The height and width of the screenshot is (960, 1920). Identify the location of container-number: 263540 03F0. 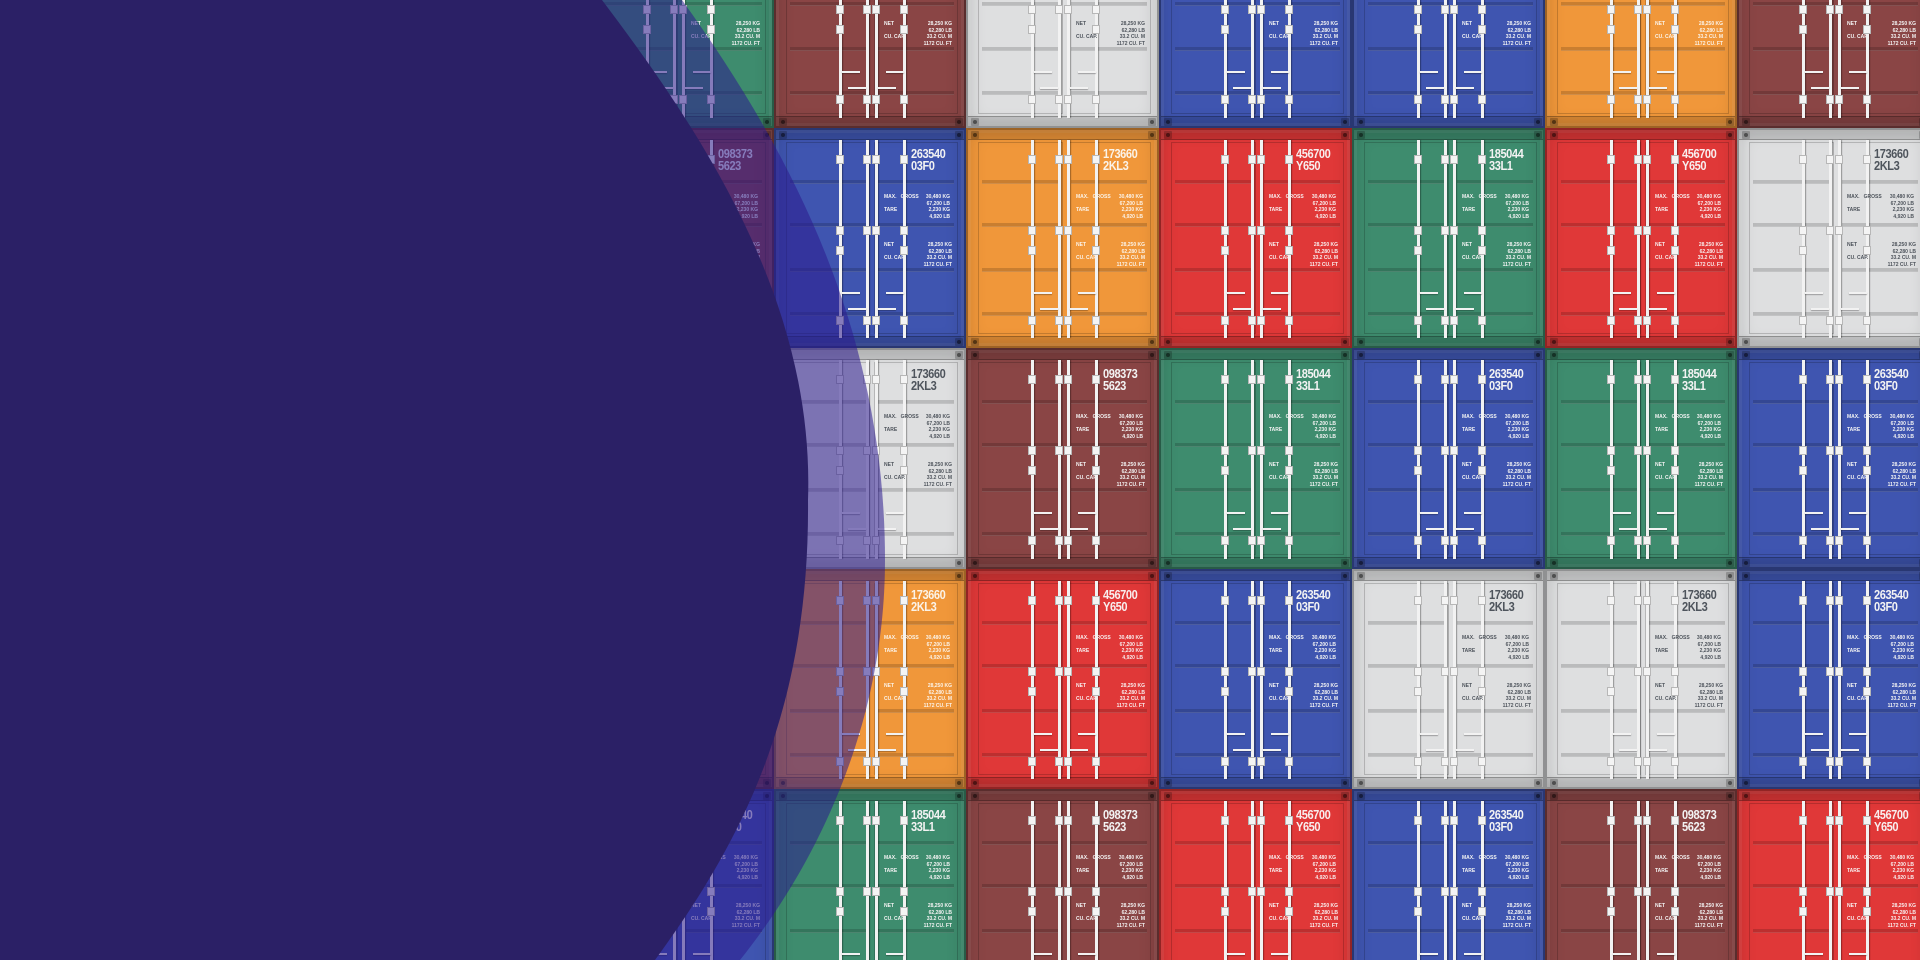
(1891, 600).